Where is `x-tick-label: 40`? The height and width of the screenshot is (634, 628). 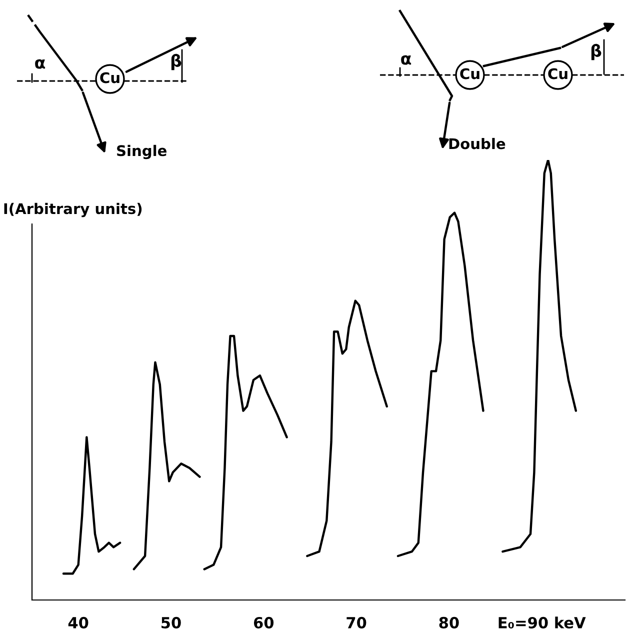
x-tick-label: 40 is located at coordinates (78, 622).